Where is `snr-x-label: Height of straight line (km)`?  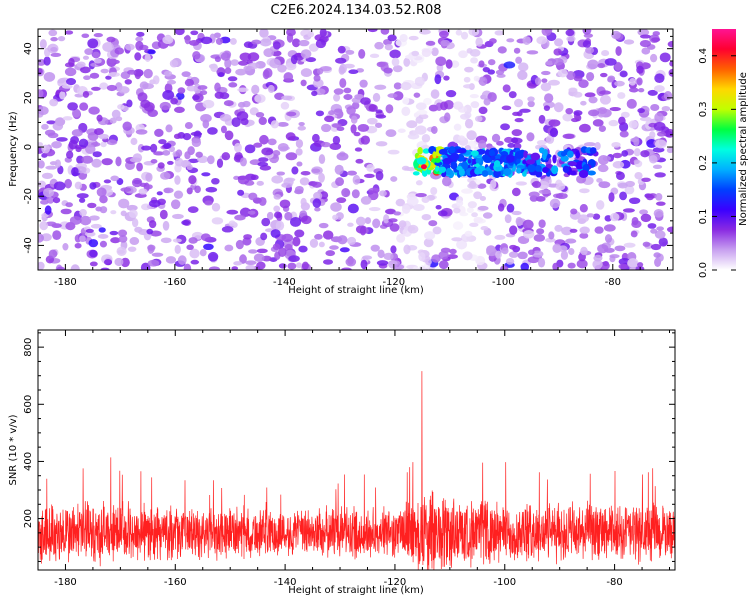 snr-x-label: Height of straight line (km) is located at coordinates (356, 590).